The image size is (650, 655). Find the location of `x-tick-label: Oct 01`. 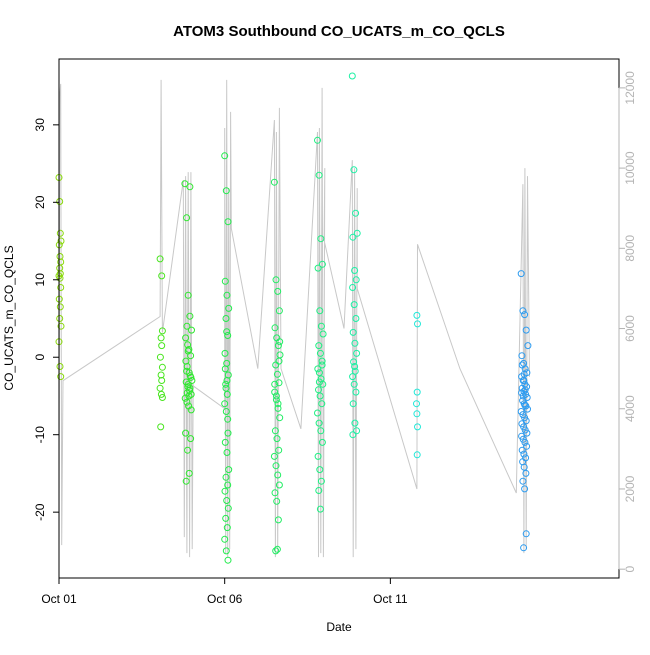

x-tick-label: Oct 01 is located at coordinates (59, 599).